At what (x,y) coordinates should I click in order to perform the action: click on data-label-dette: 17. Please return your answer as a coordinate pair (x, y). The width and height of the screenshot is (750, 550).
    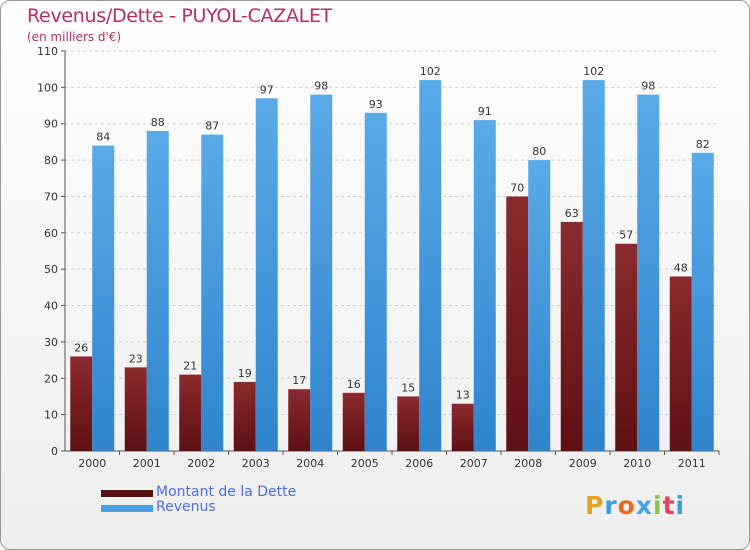
    Looking at the image, I should click on (299, 380).